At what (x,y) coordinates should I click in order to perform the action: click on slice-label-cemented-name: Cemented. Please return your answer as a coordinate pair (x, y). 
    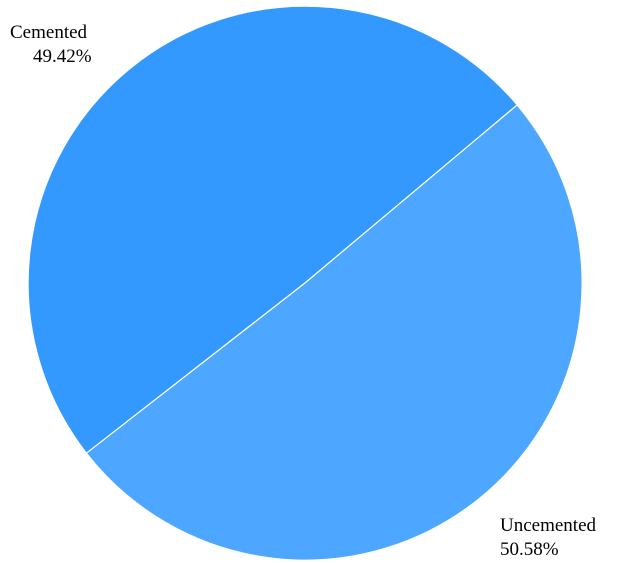
    Looking at the image, I should click on (49, 32).